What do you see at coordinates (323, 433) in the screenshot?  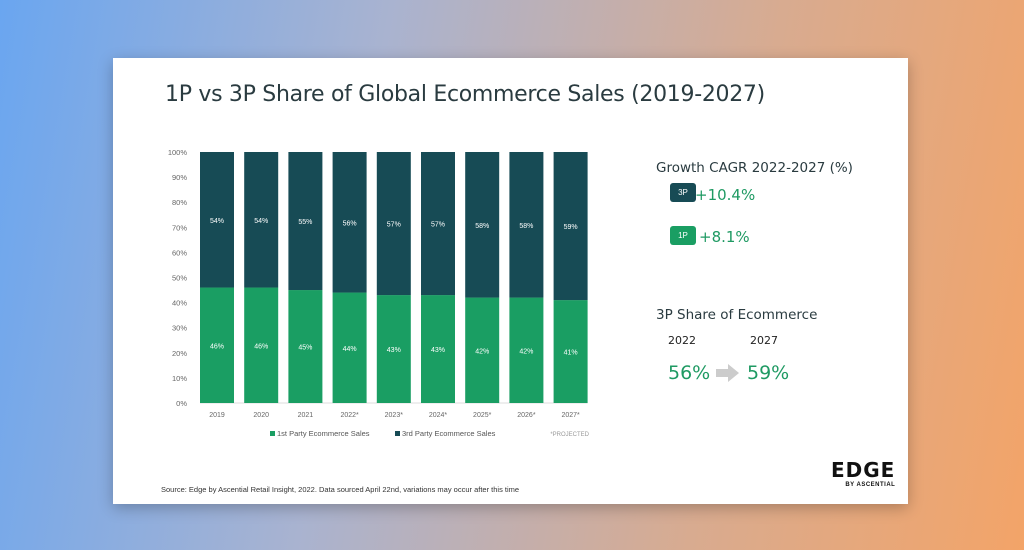 I see `legend-label: 1st Party Ecommerce Sales` at bounding box center [323, 433].